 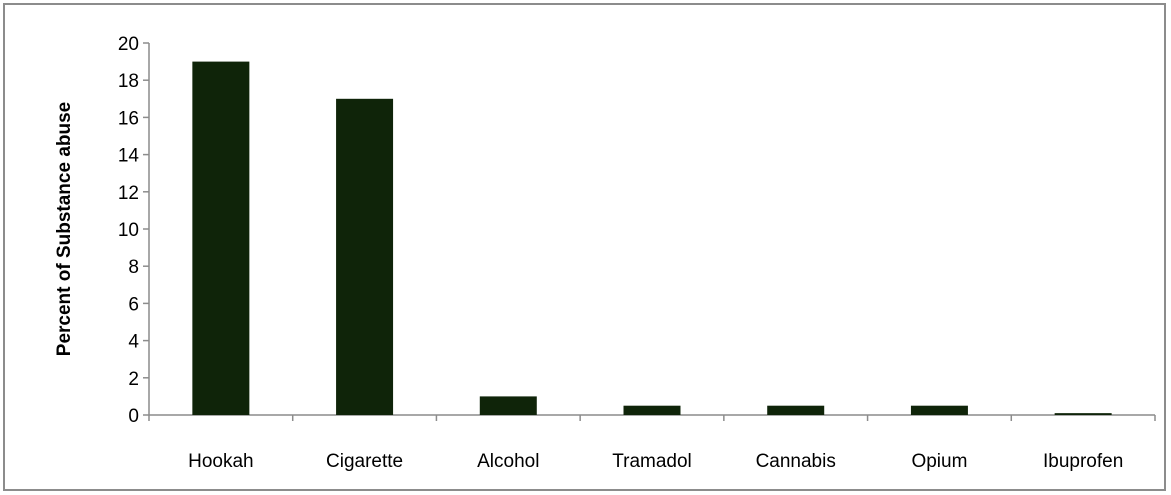 What do you see at coordinates (129, 156) in the screenshot?
I see `y-tick-label: 14` at bounding box center [129, 156].